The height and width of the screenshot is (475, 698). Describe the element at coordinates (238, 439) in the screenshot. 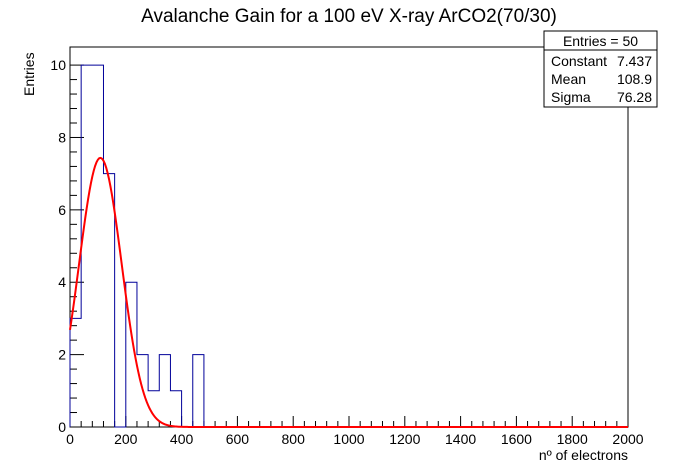

I see `x-tick-label: 600` at that location.